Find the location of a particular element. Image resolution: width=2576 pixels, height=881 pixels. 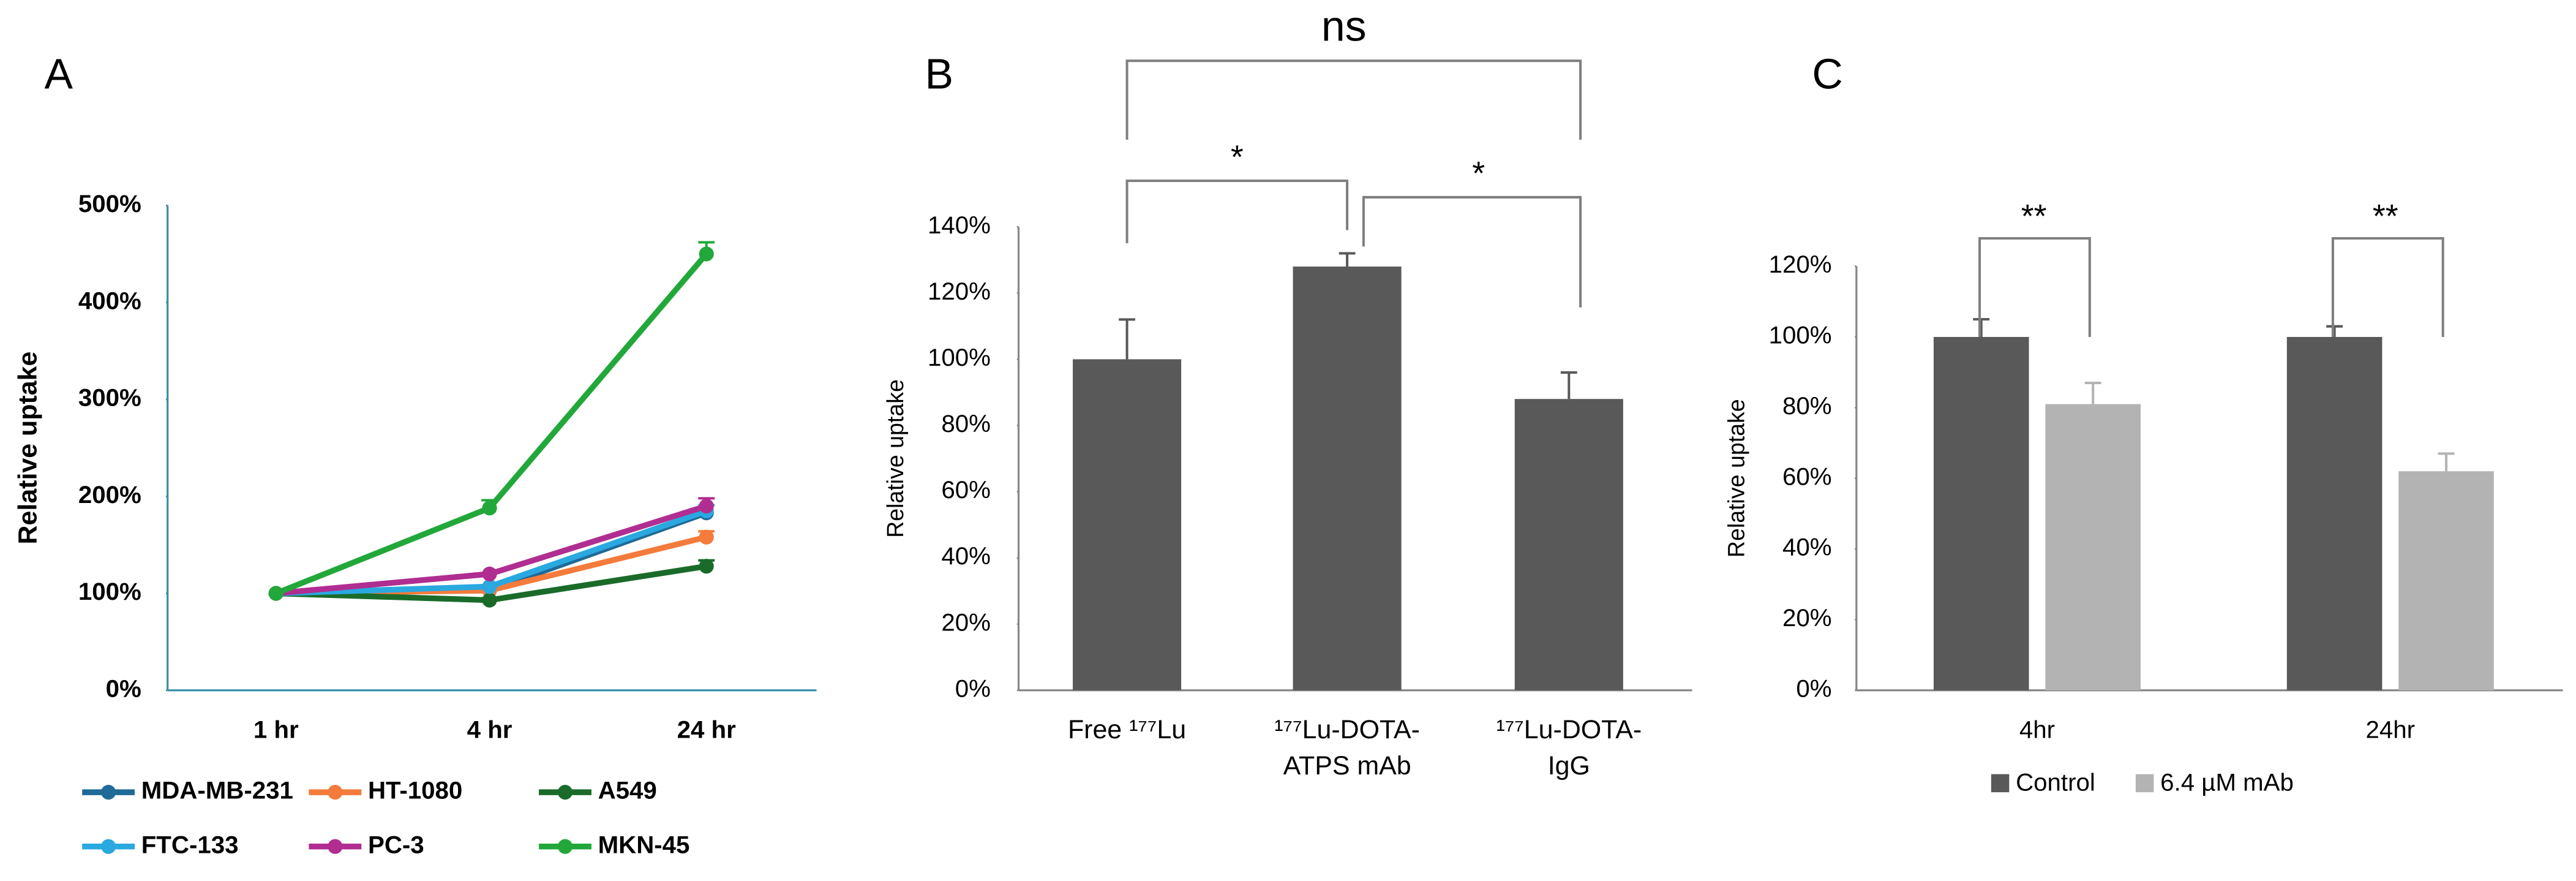

legend-label: A549 is located at coordinates (627, 791).